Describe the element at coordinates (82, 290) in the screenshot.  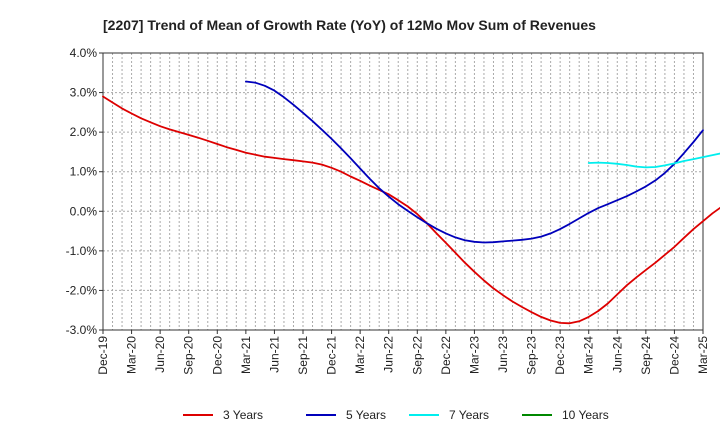
I see `y-tick-label: -2.0%` at that location.